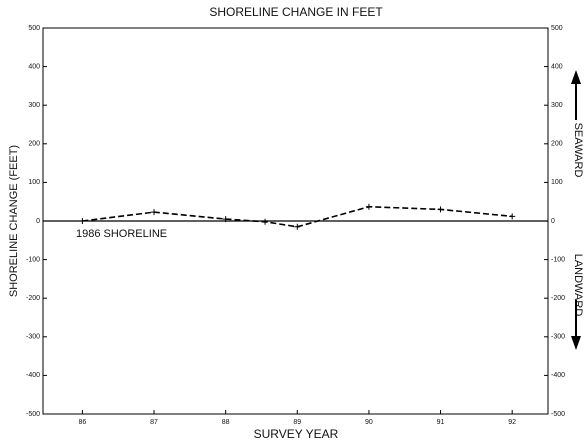 The height and width of the screenshot is (443, 586). Describe the element at coordinates (512, 422) in the screenshot. I see `x-tick-label: 92` at that location.